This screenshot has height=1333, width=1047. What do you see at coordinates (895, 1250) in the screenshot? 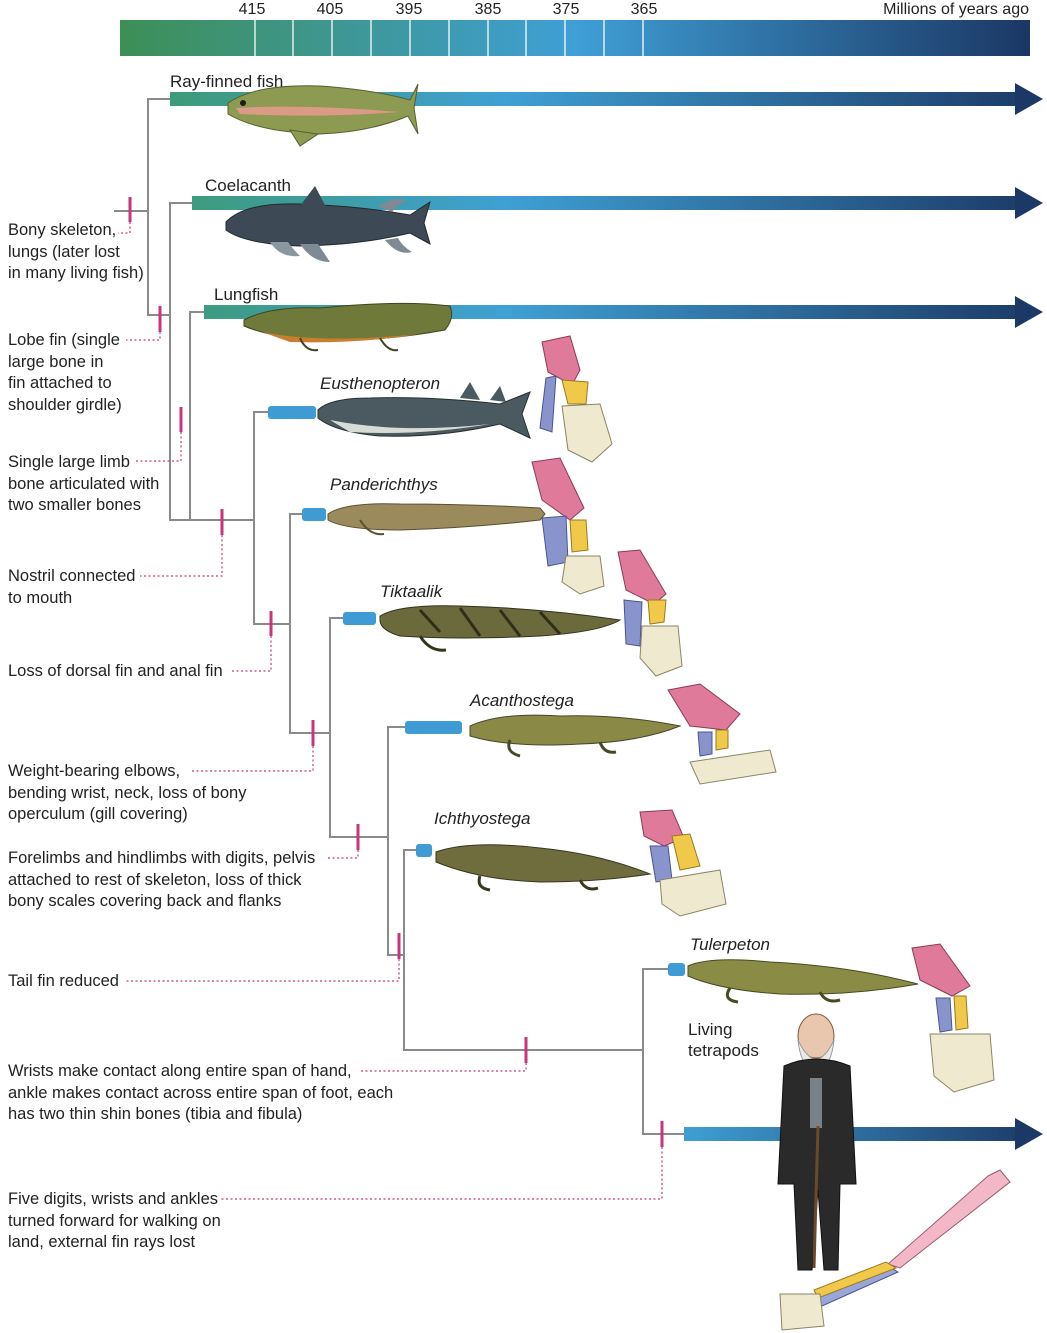
I see `human-arm-bones` at bounding box center [895, 1250].